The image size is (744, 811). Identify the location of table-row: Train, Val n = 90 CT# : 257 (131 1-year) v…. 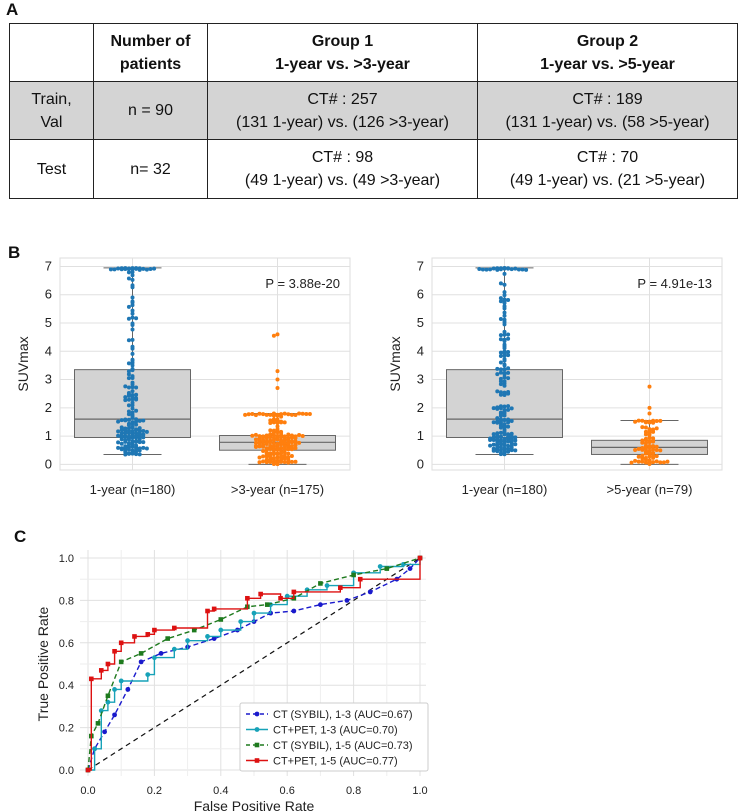
(373, 110).